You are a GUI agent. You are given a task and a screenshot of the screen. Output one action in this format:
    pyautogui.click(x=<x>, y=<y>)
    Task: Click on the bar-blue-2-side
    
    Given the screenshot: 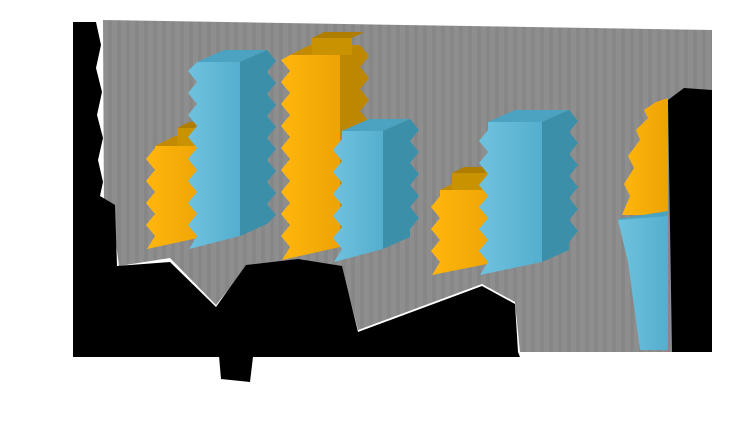 What is the action you would take?
    pyautogui.click(x=401, y=184)
    